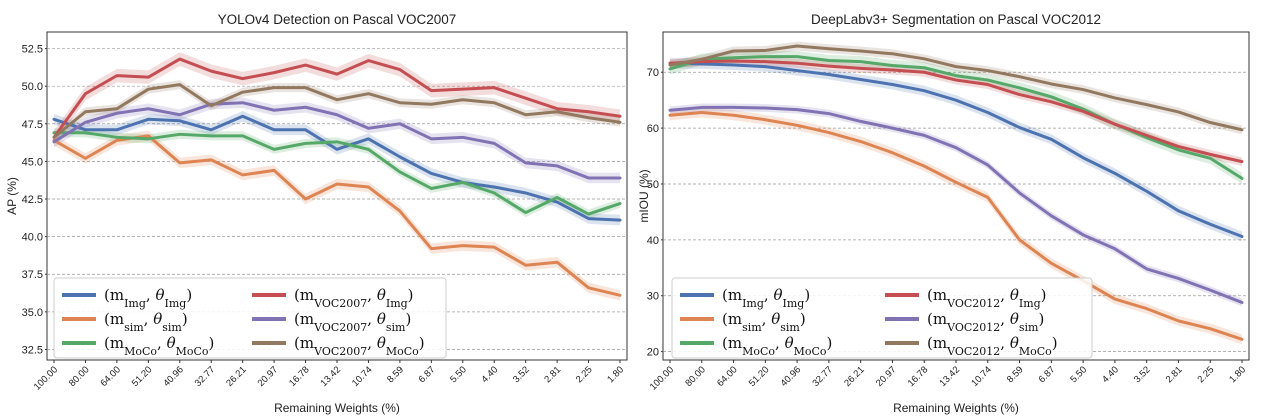 The height and width of the screenshot is (418, 1265). What do you see at coordinates (985, 322) in the screenshot?
I see `legend-label: (mVOC2012, θsim)` at bounding box center [985, 322].